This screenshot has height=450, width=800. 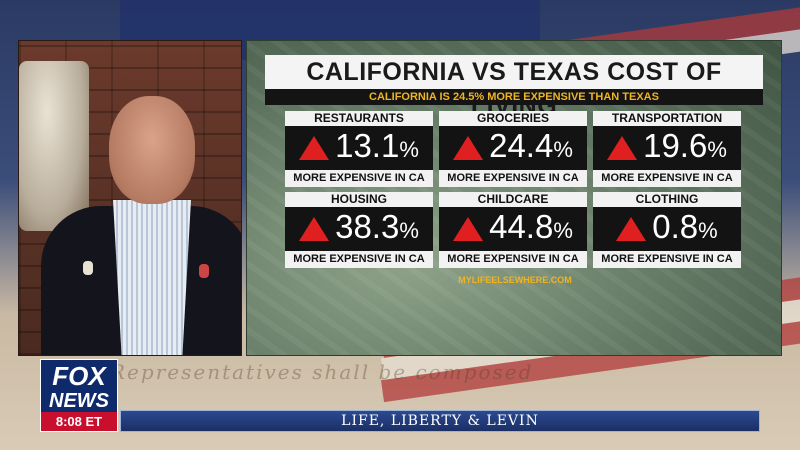 I want to click on broadcast-time: 8:08 ET, so click(x=79, y=421).